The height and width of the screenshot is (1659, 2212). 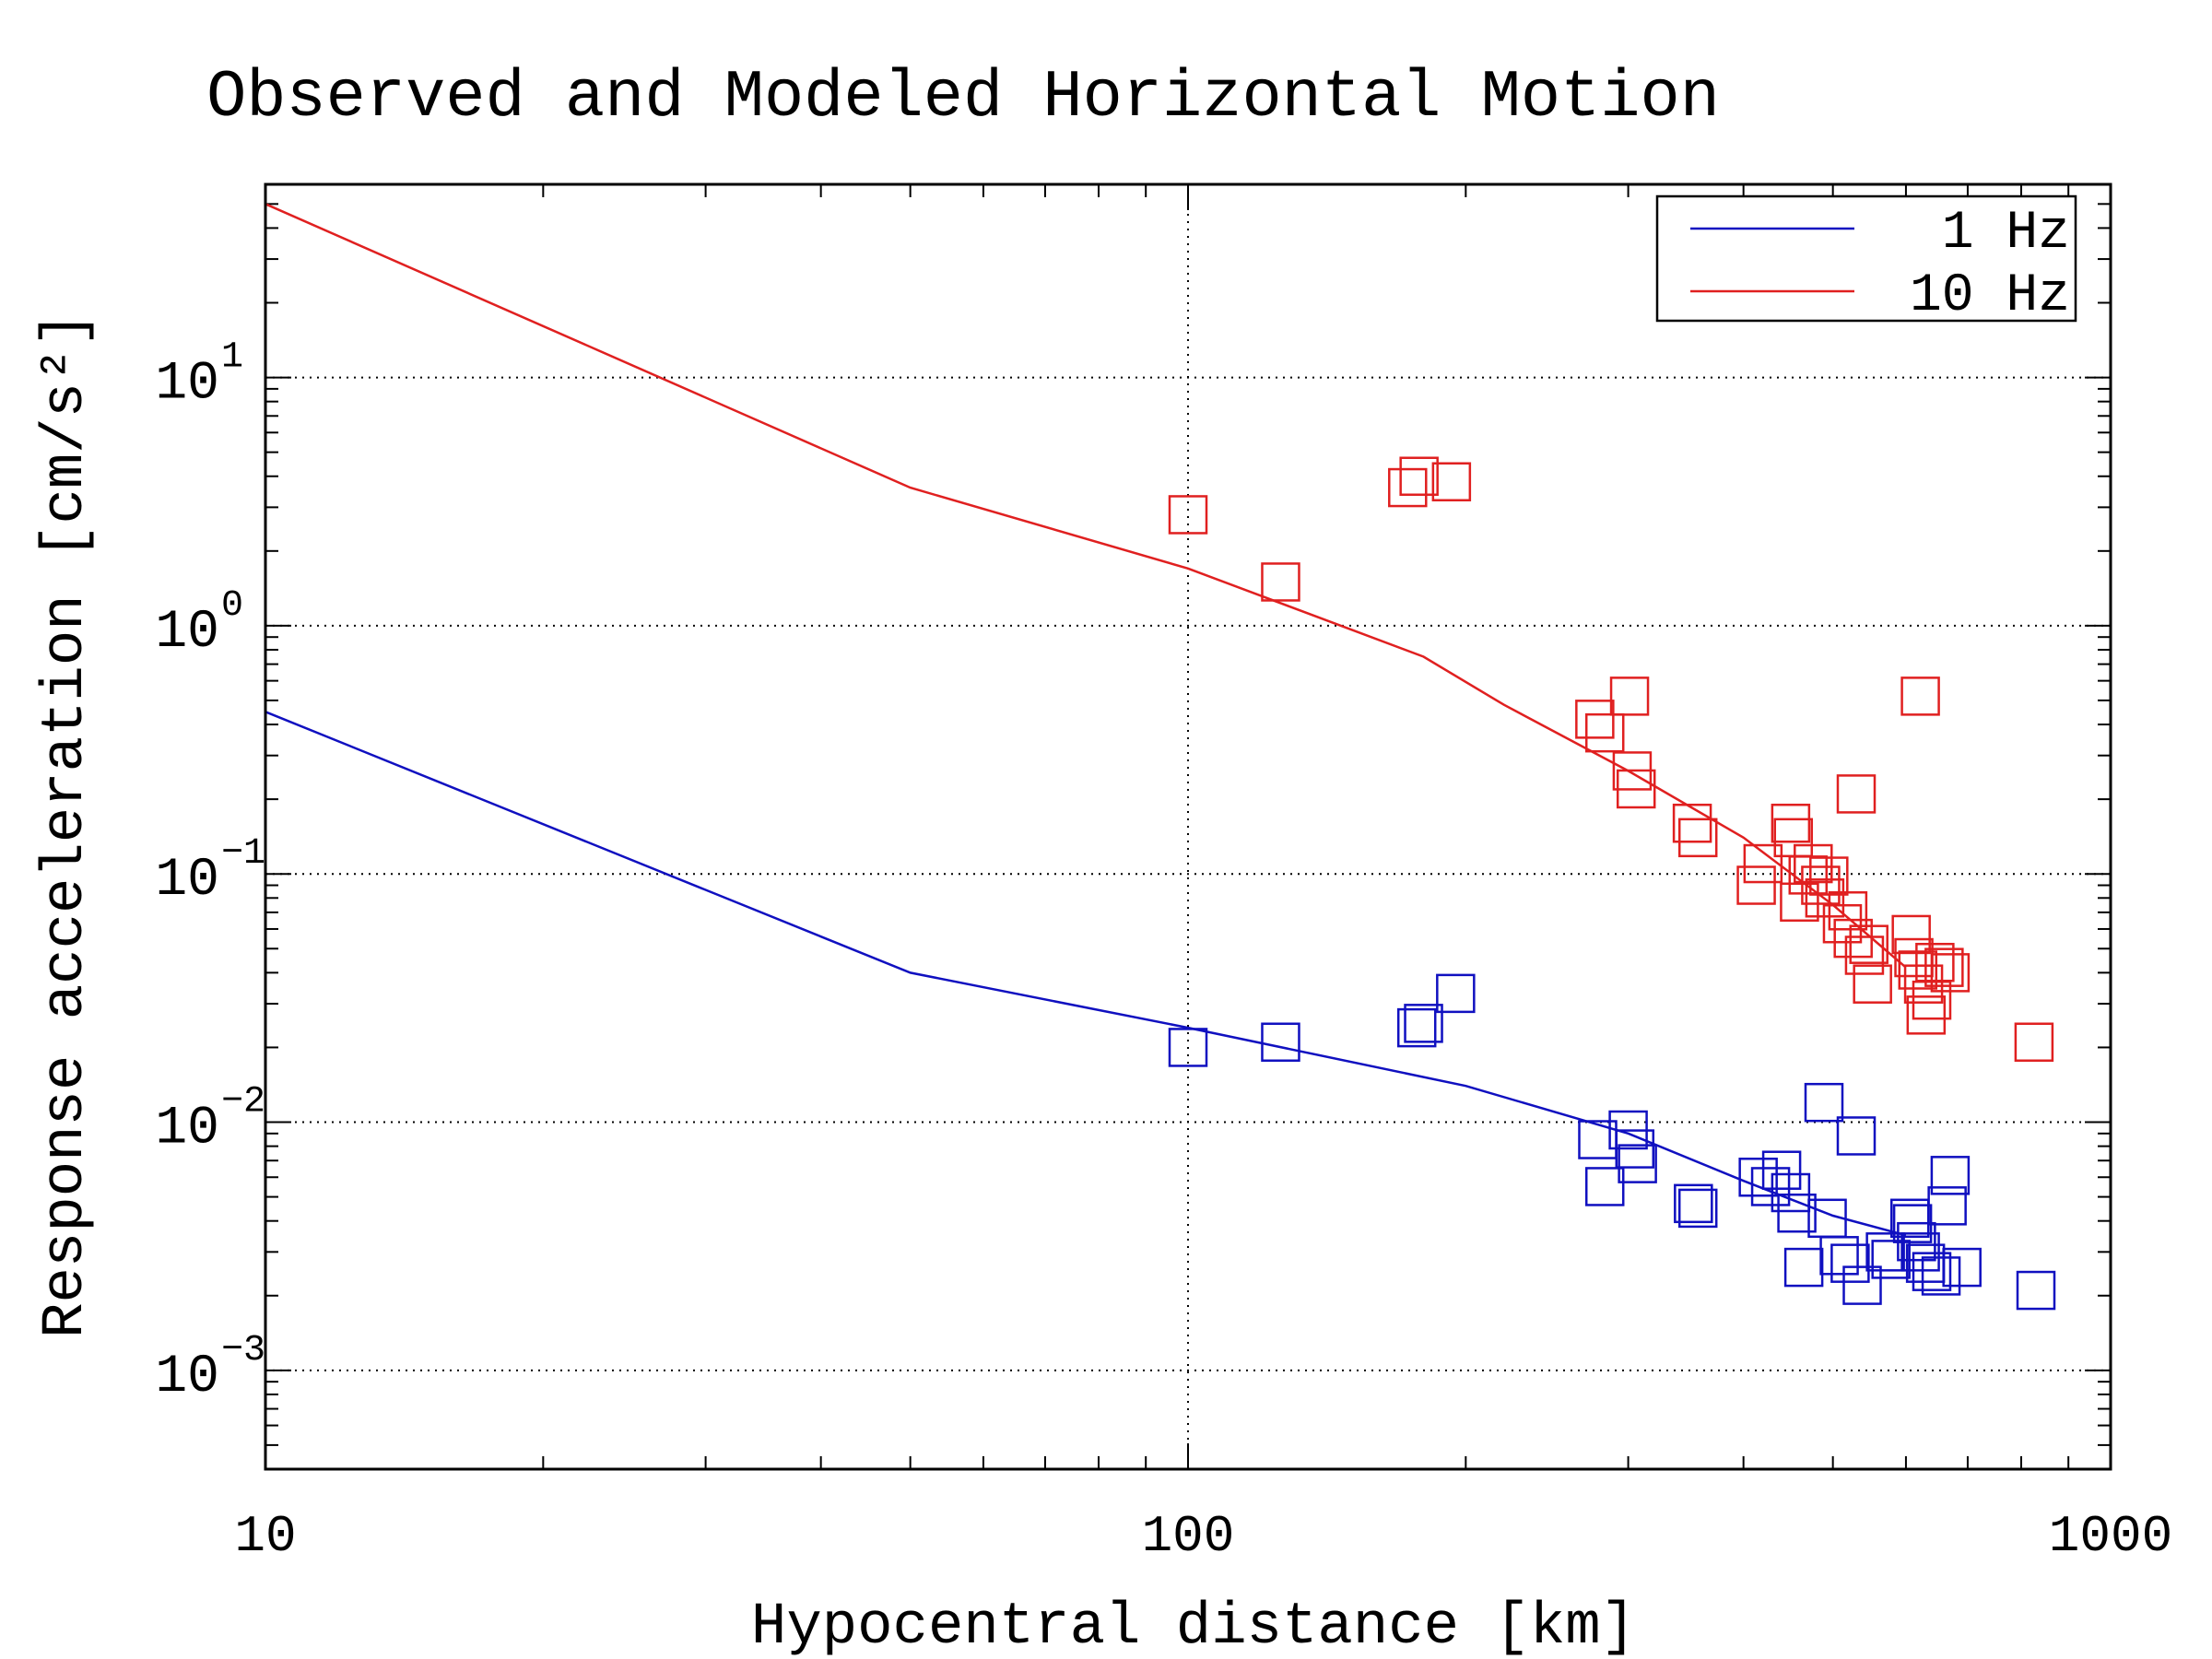 I want to click on legend-box, so click(x=1866, y=258).